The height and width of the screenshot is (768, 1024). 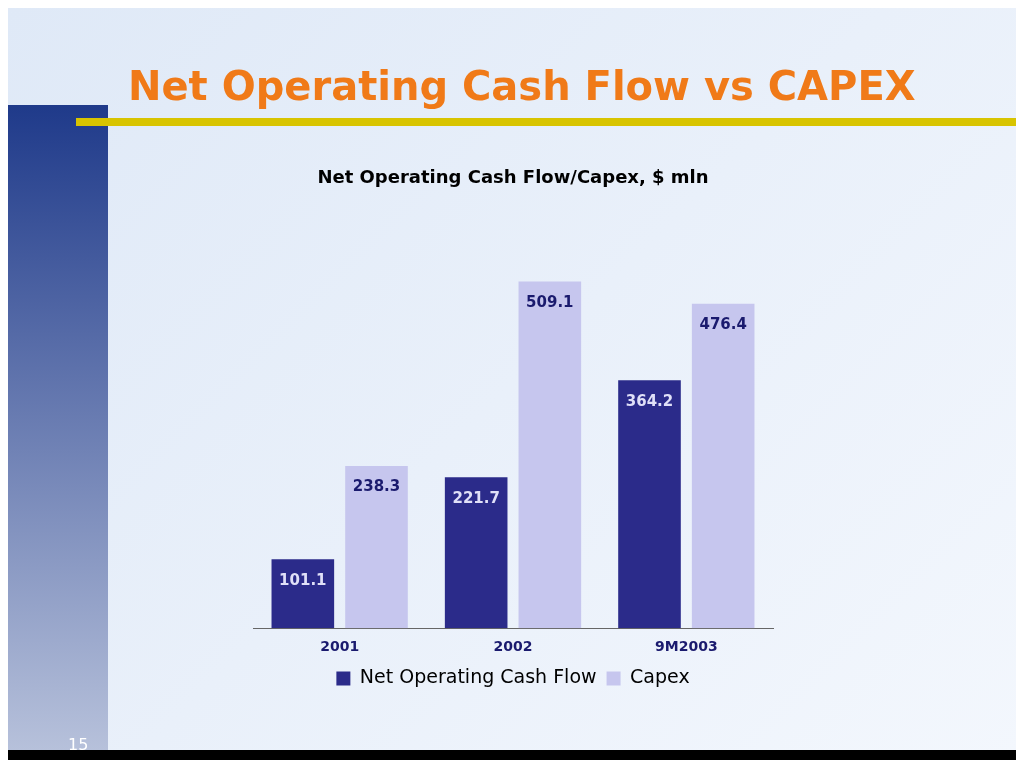 What do you see at coordinates (660, 676) in the screenshot?
I see `legend-label: Capex` at bounding box center [660, 676].